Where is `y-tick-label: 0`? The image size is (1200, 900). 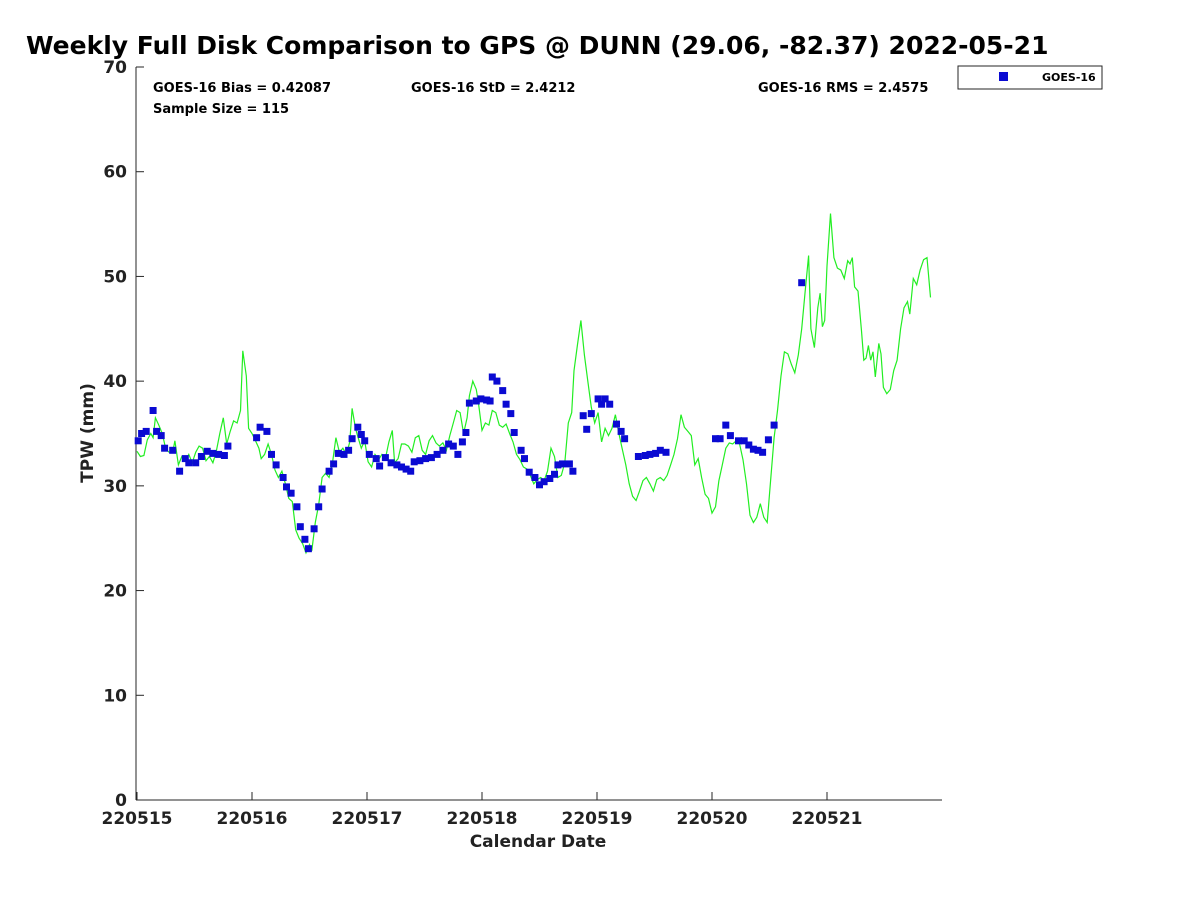
y-tick-label: 0 is located at coordinates (121, 801).